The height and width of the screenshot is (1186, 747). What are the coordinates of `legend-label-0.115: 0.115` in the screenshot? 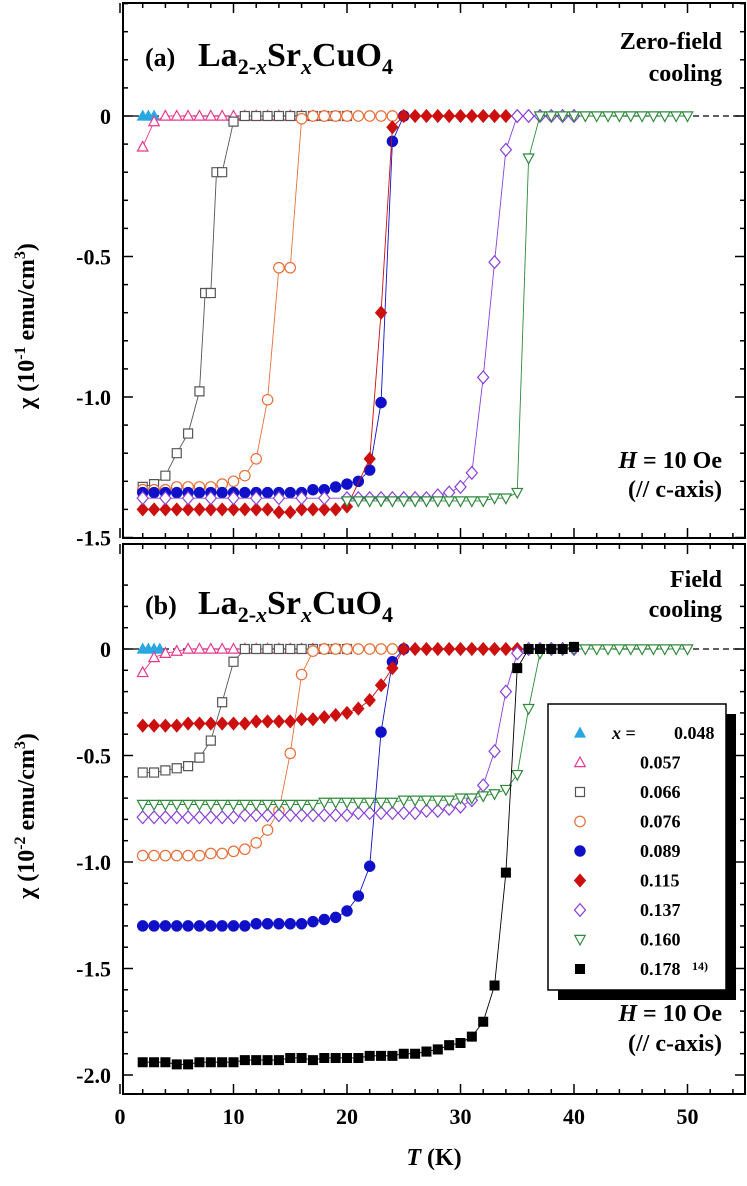 It's located at (660, 881).